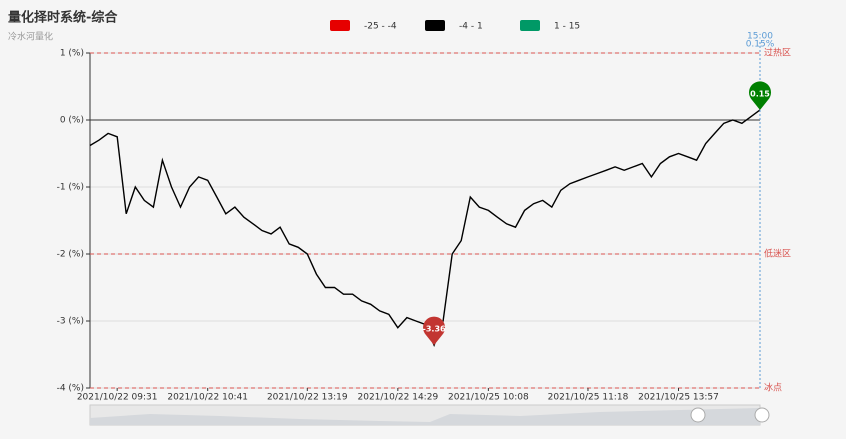 The image size is (846, 439). What do you see at coordinates (678, 398) in the screenshot?
I see `x-tick-label: 2021/10/25 13:57` at bounding box center [678, 398].